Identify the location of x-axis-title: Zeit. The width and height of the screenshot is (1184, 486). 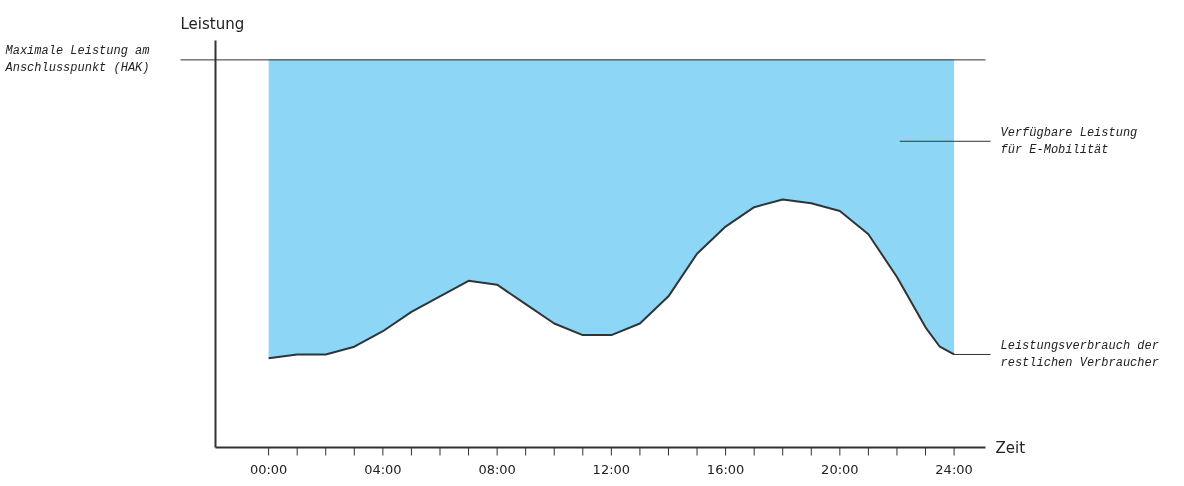
(1010, 447).